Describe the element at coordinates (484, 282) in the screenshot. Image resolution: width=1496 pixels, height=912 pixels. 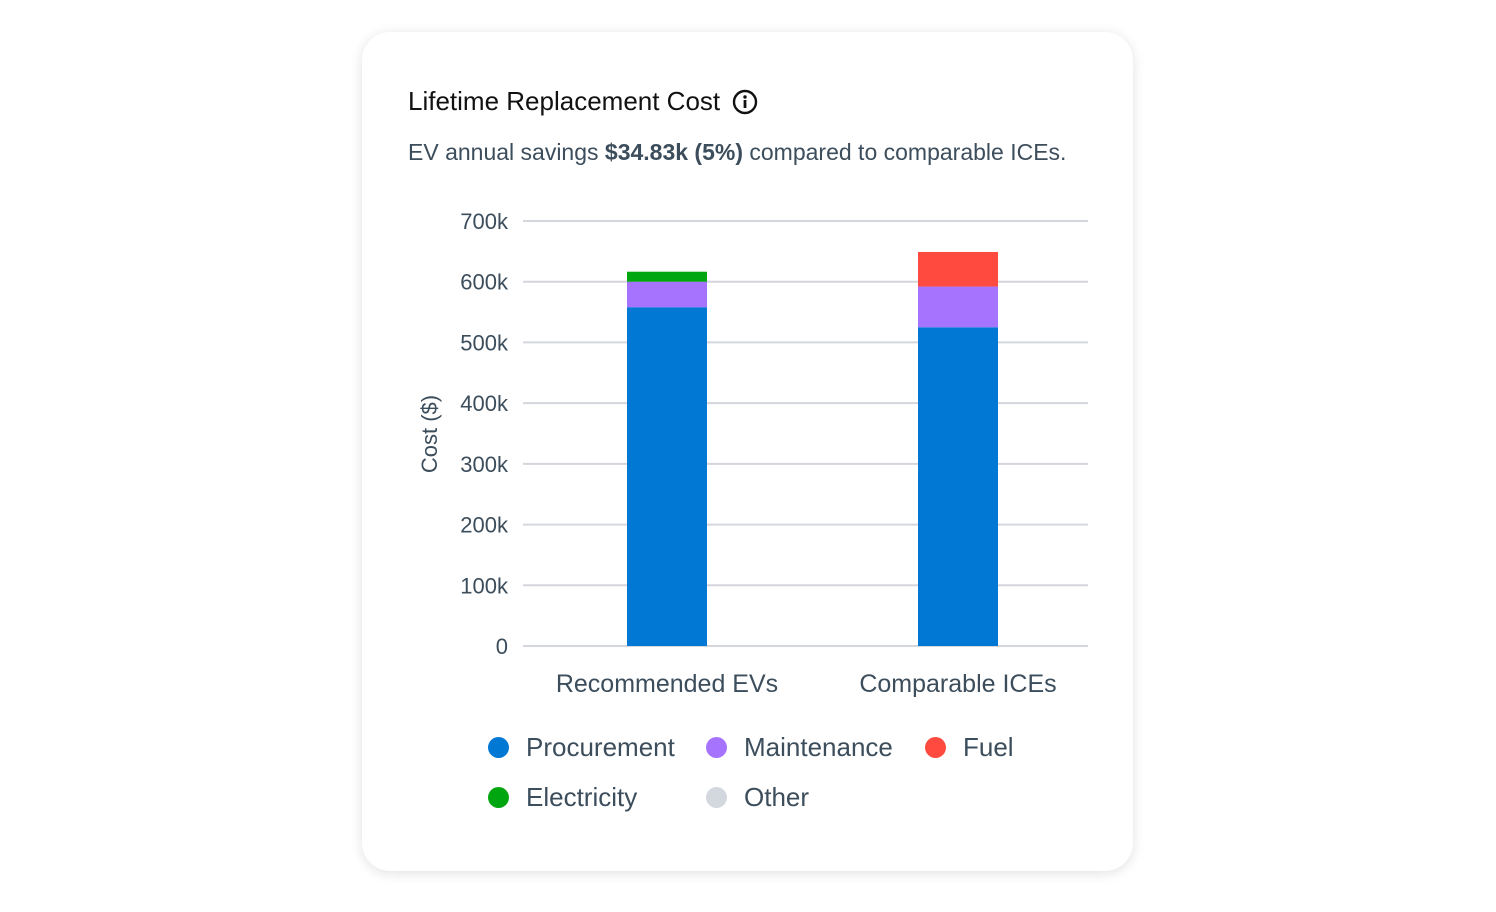
I see `y-tick-label: 600k` at that location.